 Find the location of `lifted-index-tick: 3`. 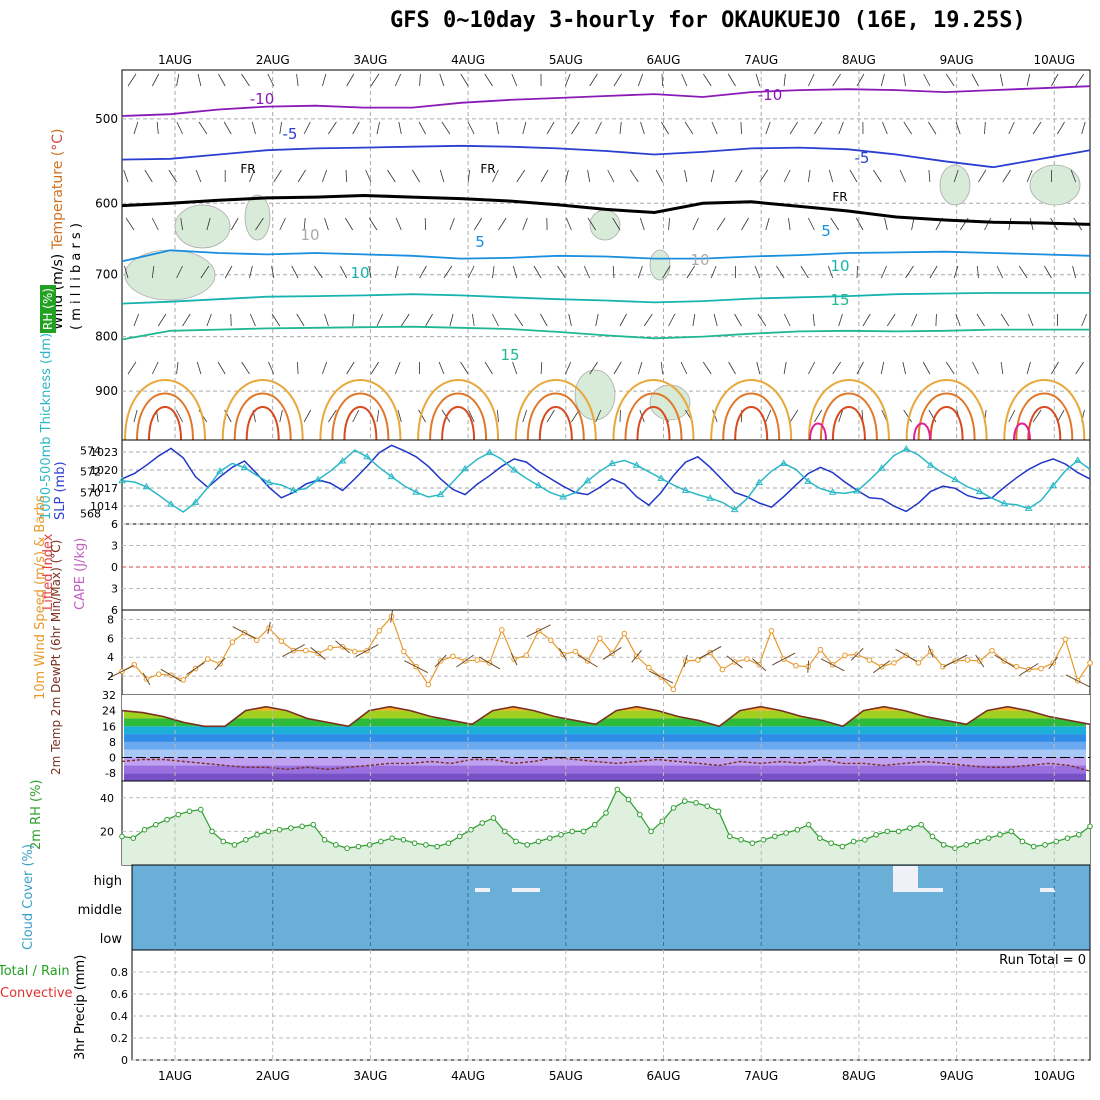

lifted-index-tick: 3 is located at coordinates (114, 546).